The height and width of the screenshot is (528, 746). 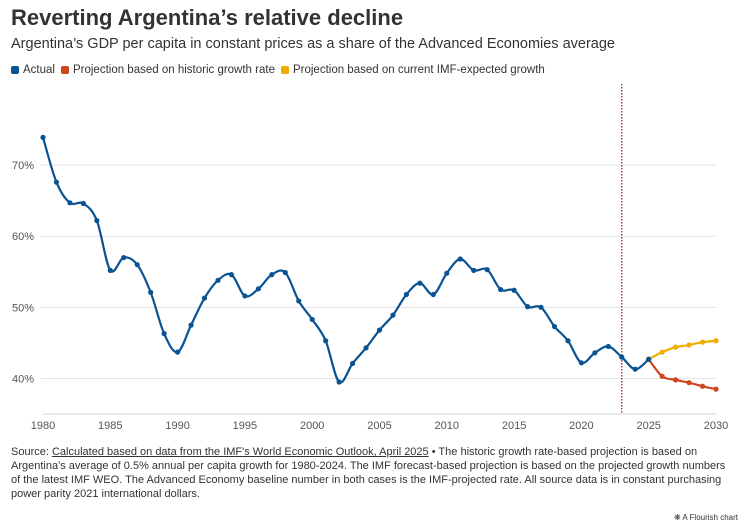 I want to click on legend-item-actual: Actual, so click(x=33, y=70).